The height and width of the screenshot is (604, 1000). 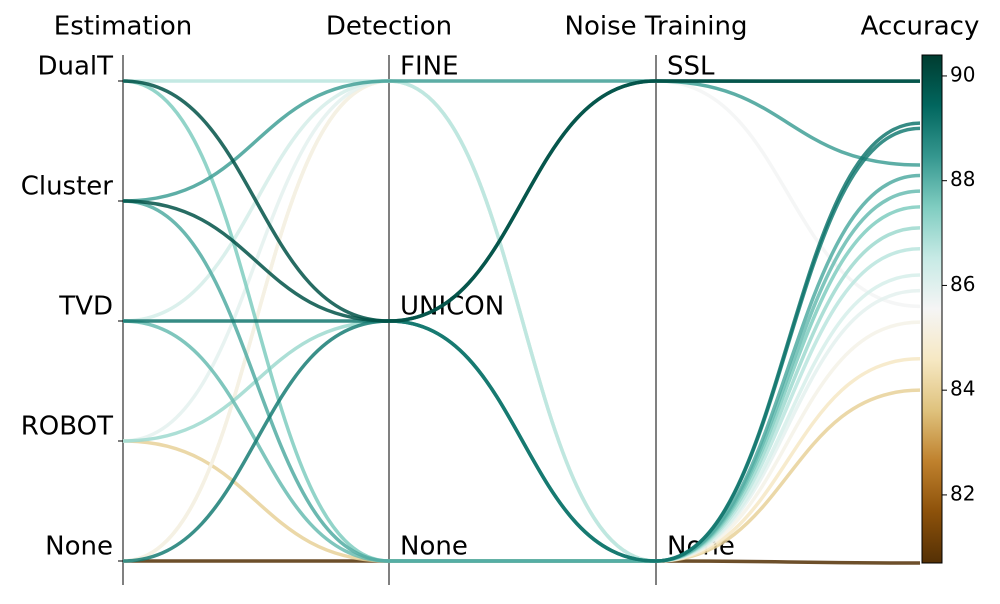 What do you see at coordinates (656, 27) in the screenshot?
I see `axis-title: Noise Training` at bounding box center [656, 27].